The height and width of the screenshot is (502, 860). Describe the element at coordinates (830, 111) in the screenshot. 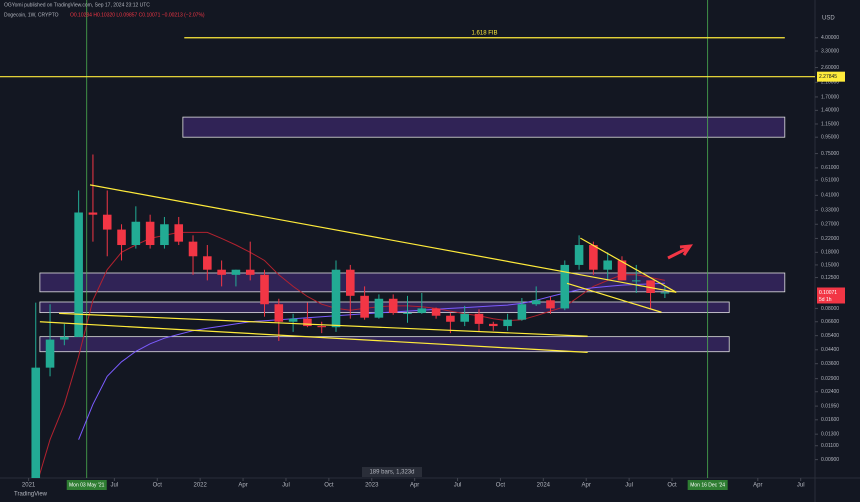

I see `y-tick-label: 1.40000` at that location.